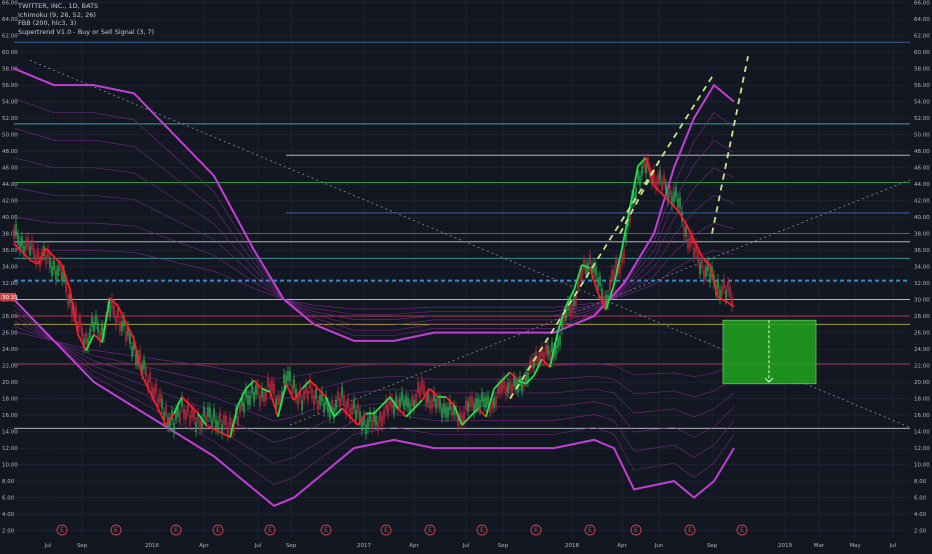 The image size is (932, 554). Describe the element at coordinates (893, 546) in the screenshot. I see `x-tick-label: Jul` at that location.